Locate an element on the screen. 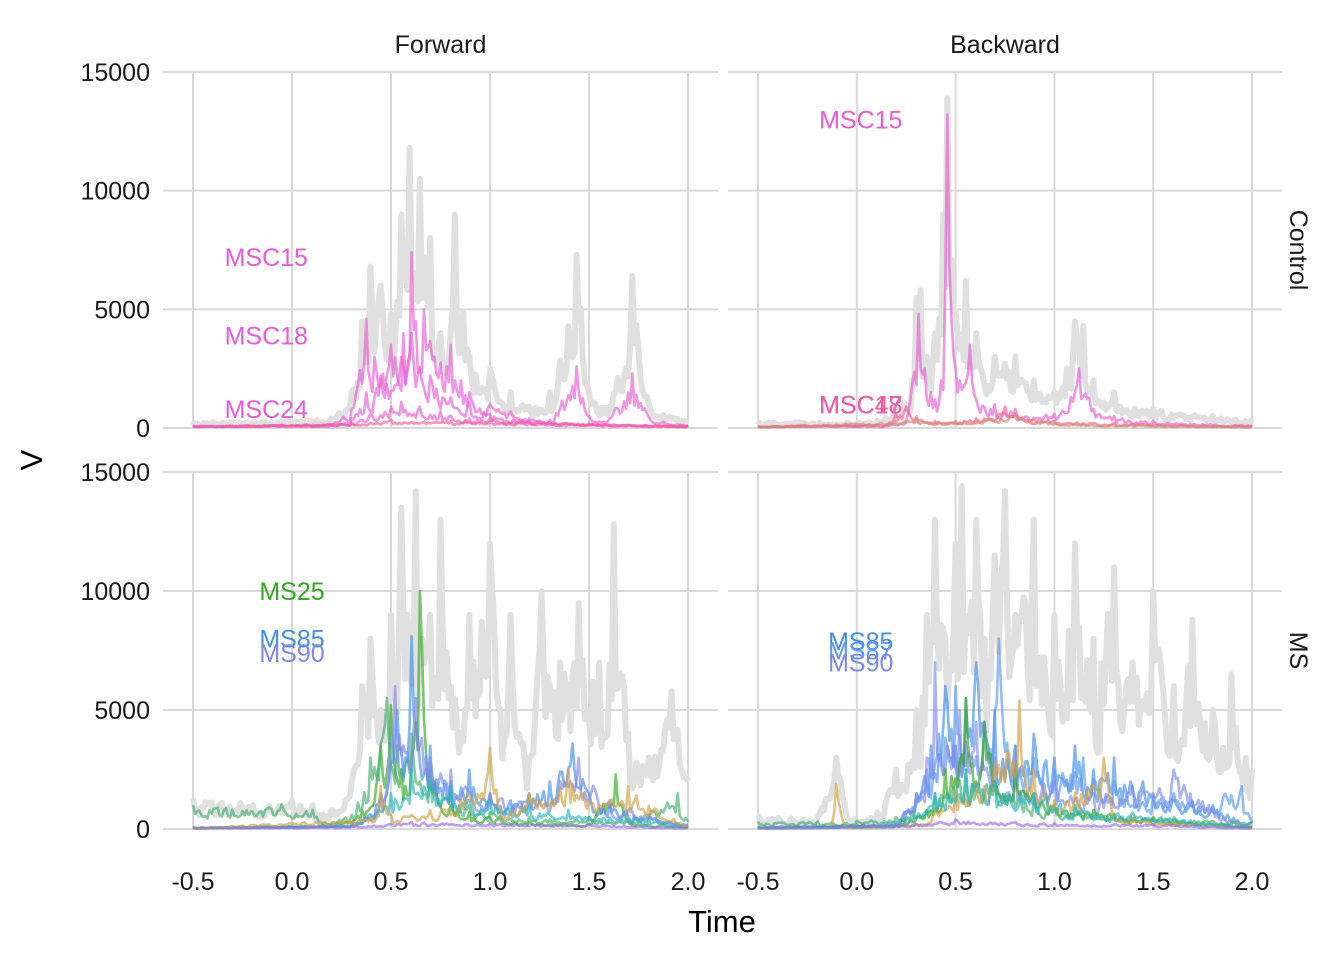 This screenshot has width=1344, height=965. column-strip-label: Forward is located at coordinates (441, 45).